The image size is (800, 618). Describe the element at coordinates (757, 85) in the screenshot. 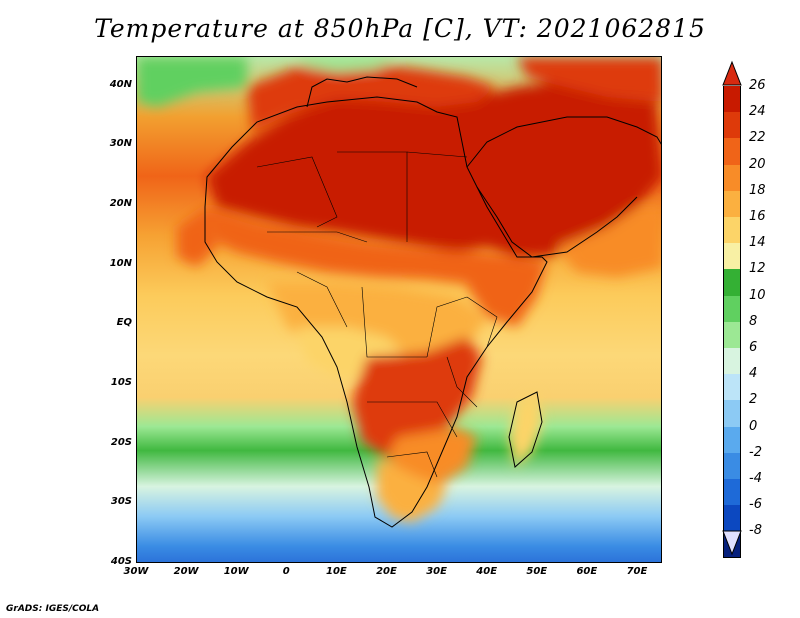

I see `colorbar-label: 26` at that location.